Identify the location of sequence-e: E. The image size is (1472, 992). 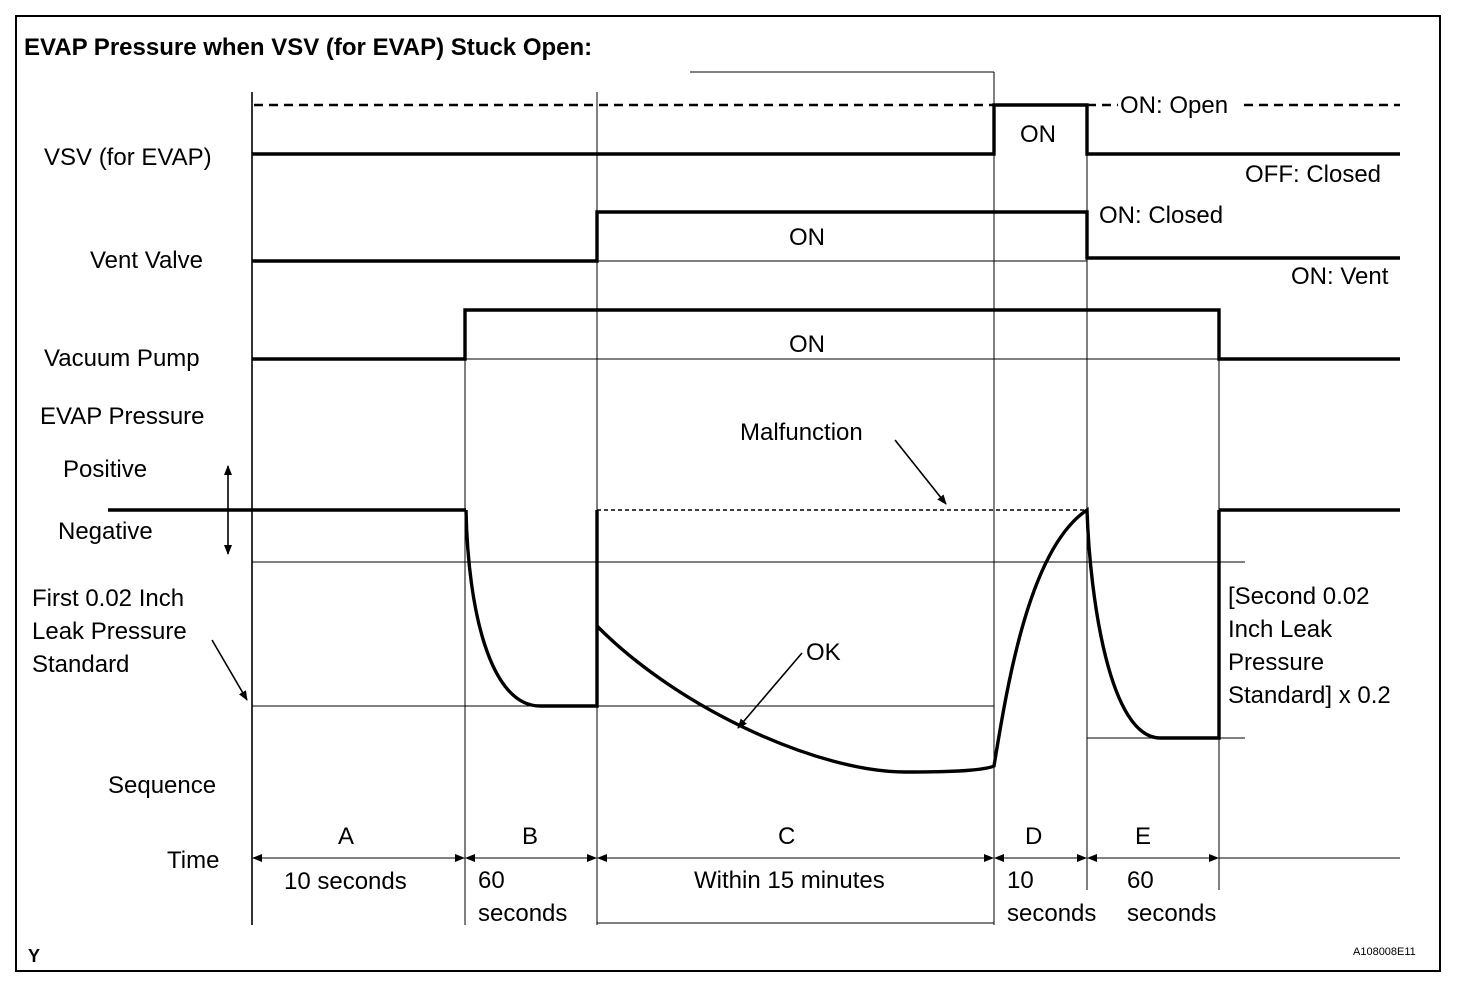
(1143, 836).